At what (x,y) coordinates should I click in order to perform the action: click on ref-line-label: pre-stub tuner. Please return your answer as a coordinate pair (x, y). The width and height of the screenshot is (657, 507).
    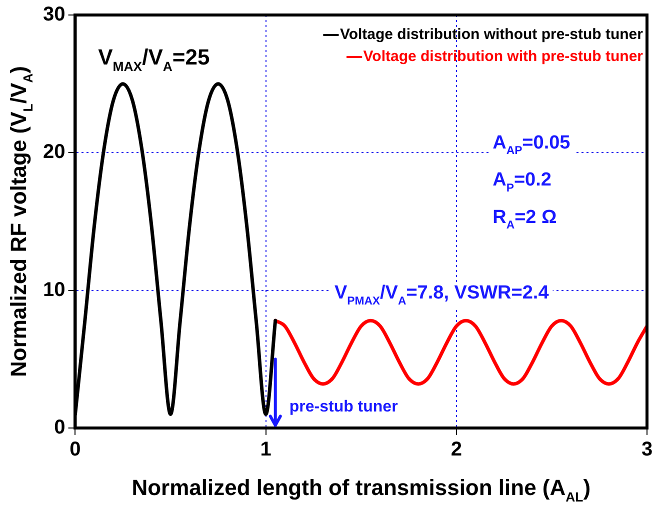
    Looking at the image, I should click on (343, 407).